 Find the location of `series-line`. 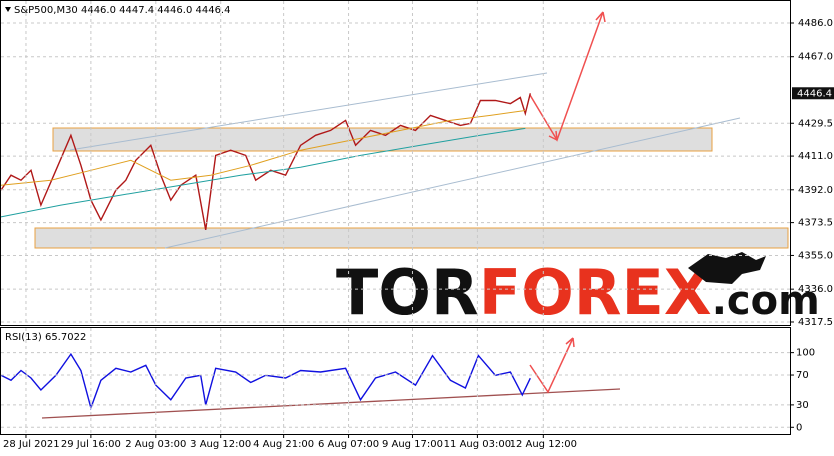

series-line is located at coordinates (265, 381).